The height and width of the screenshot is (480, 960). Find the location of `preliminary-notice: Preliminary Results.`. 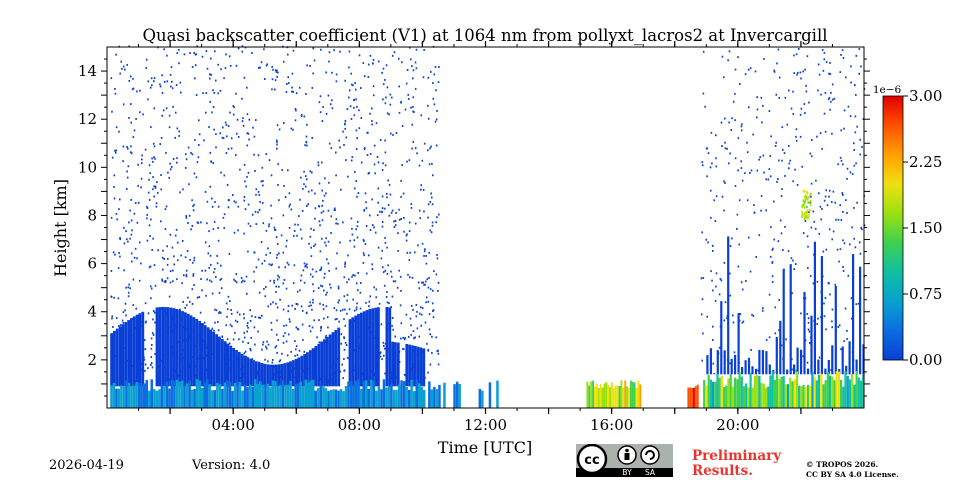

preliminary-notice: Preliminary Results. is located at coordinates (736, 464).